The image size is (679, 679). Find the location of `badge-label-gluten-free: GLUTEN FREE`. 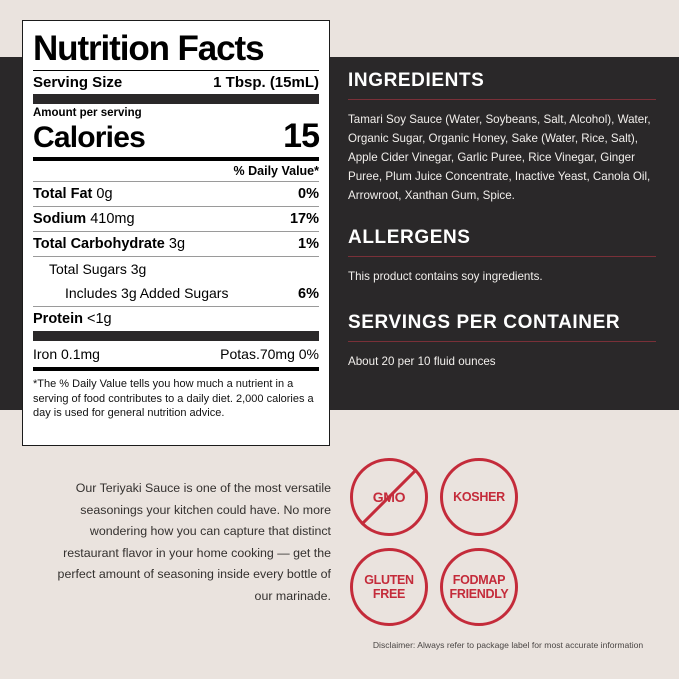

badge-label-gluten-free: GLUTEN FREE is located at coordinates (389, 587).